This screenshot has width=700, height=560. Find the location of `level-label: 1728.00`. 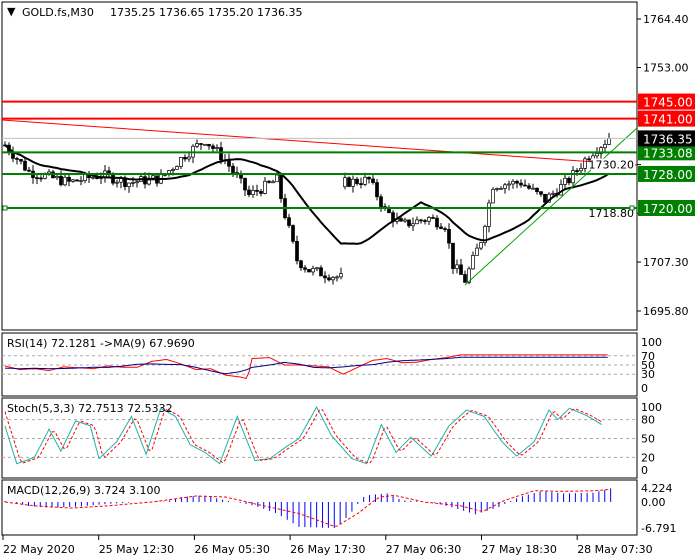

level-label: 1728.00 is located at coordinates (668, 175).